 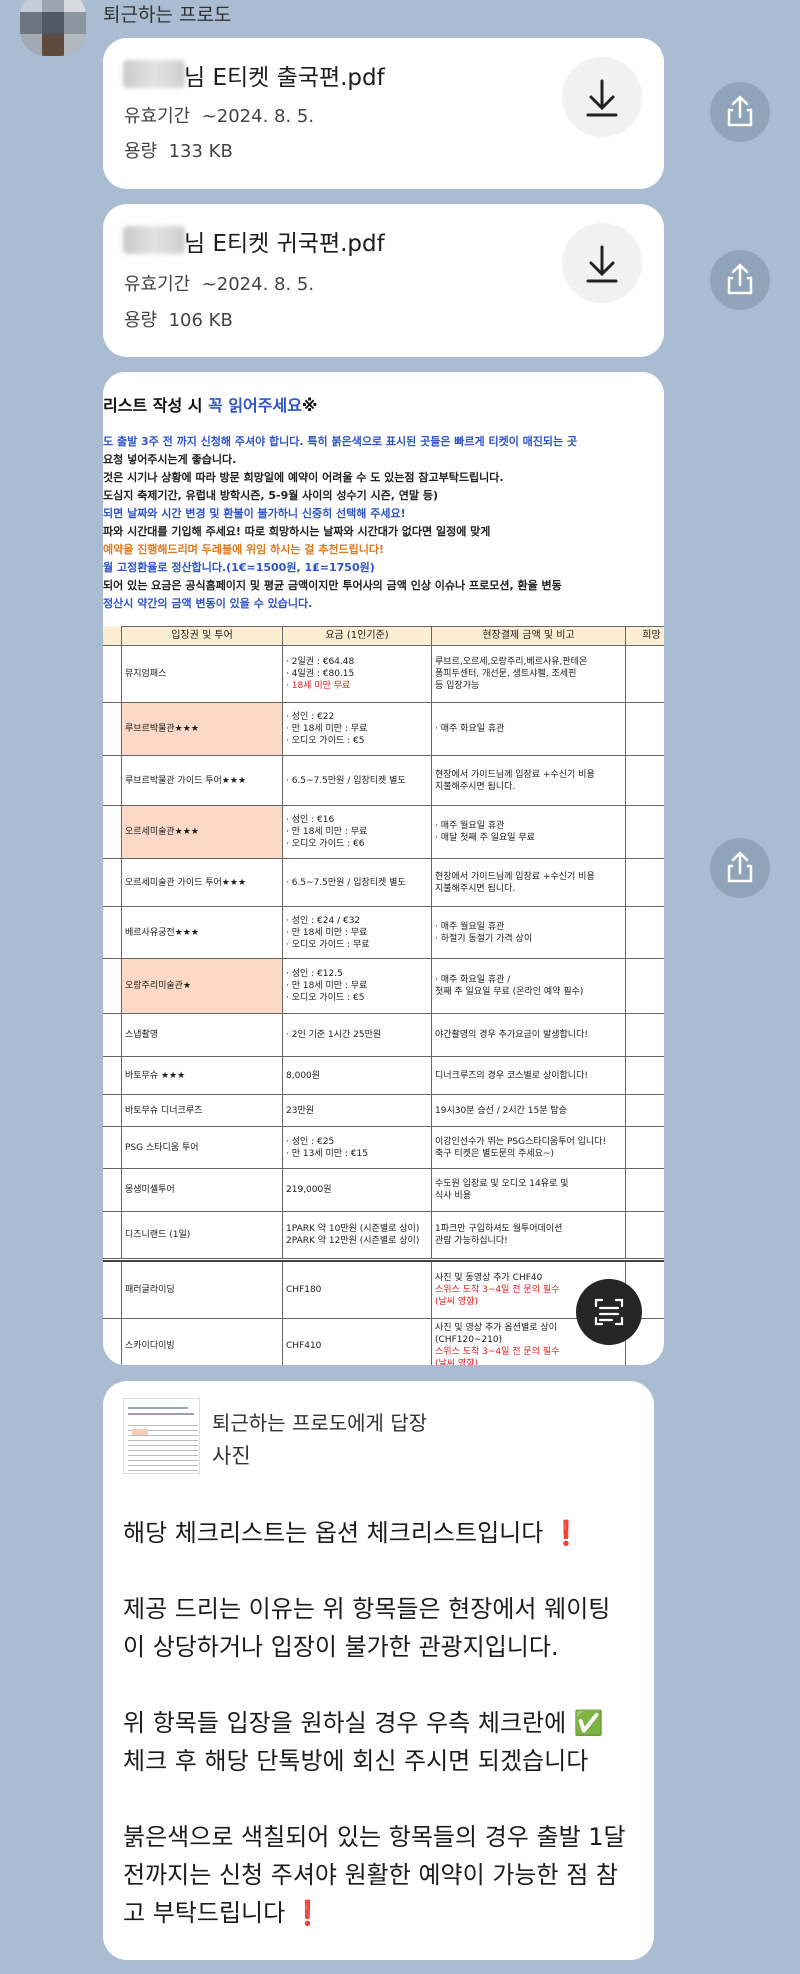 What do you see at coordinates (484, 938) in the screenshot?
I see `note-line: · 하절기 동절기 가격 상이` at bounding box center [484, 938].